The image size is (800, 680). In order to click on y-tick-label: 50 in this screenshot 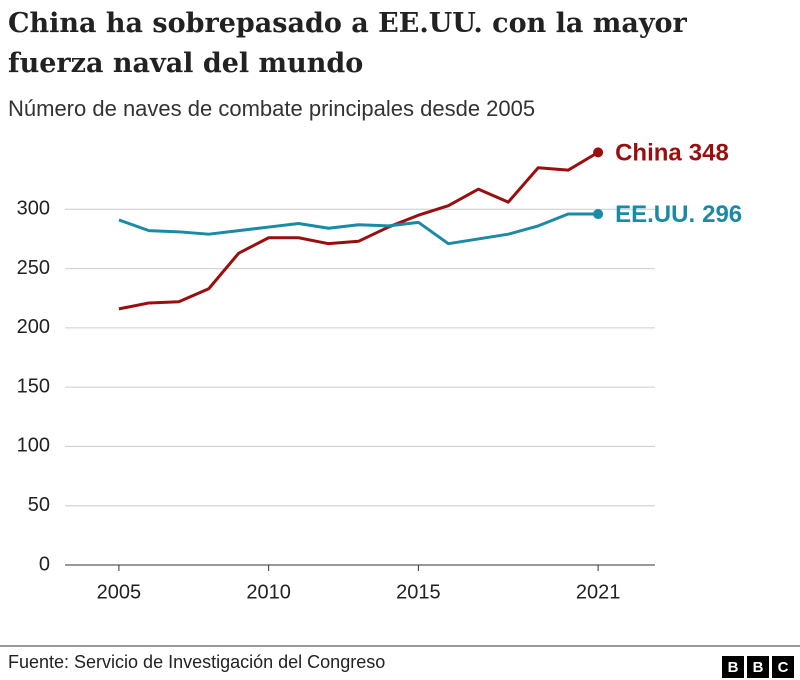, I will do `click(39, 505)`.